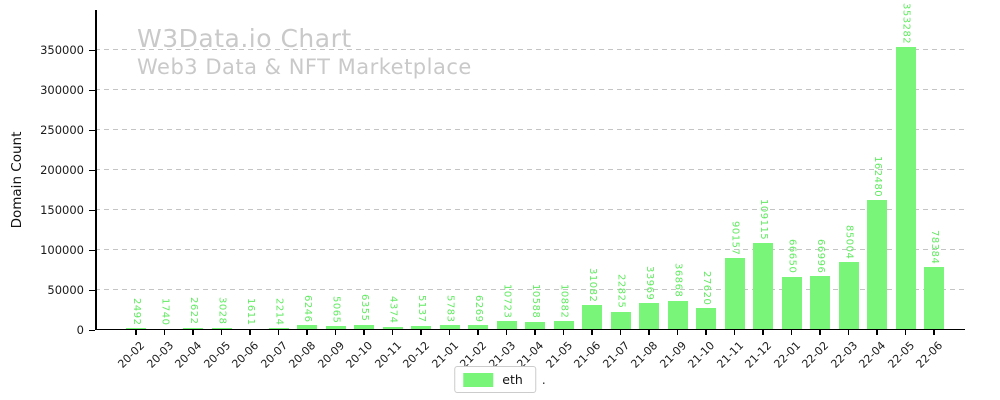 Image resolution: width=1000 pixels, height=400 pixels. Describe the element at coordinates (621, 291) in the screenshot. I see `bar-value-label: 22825` at that location.